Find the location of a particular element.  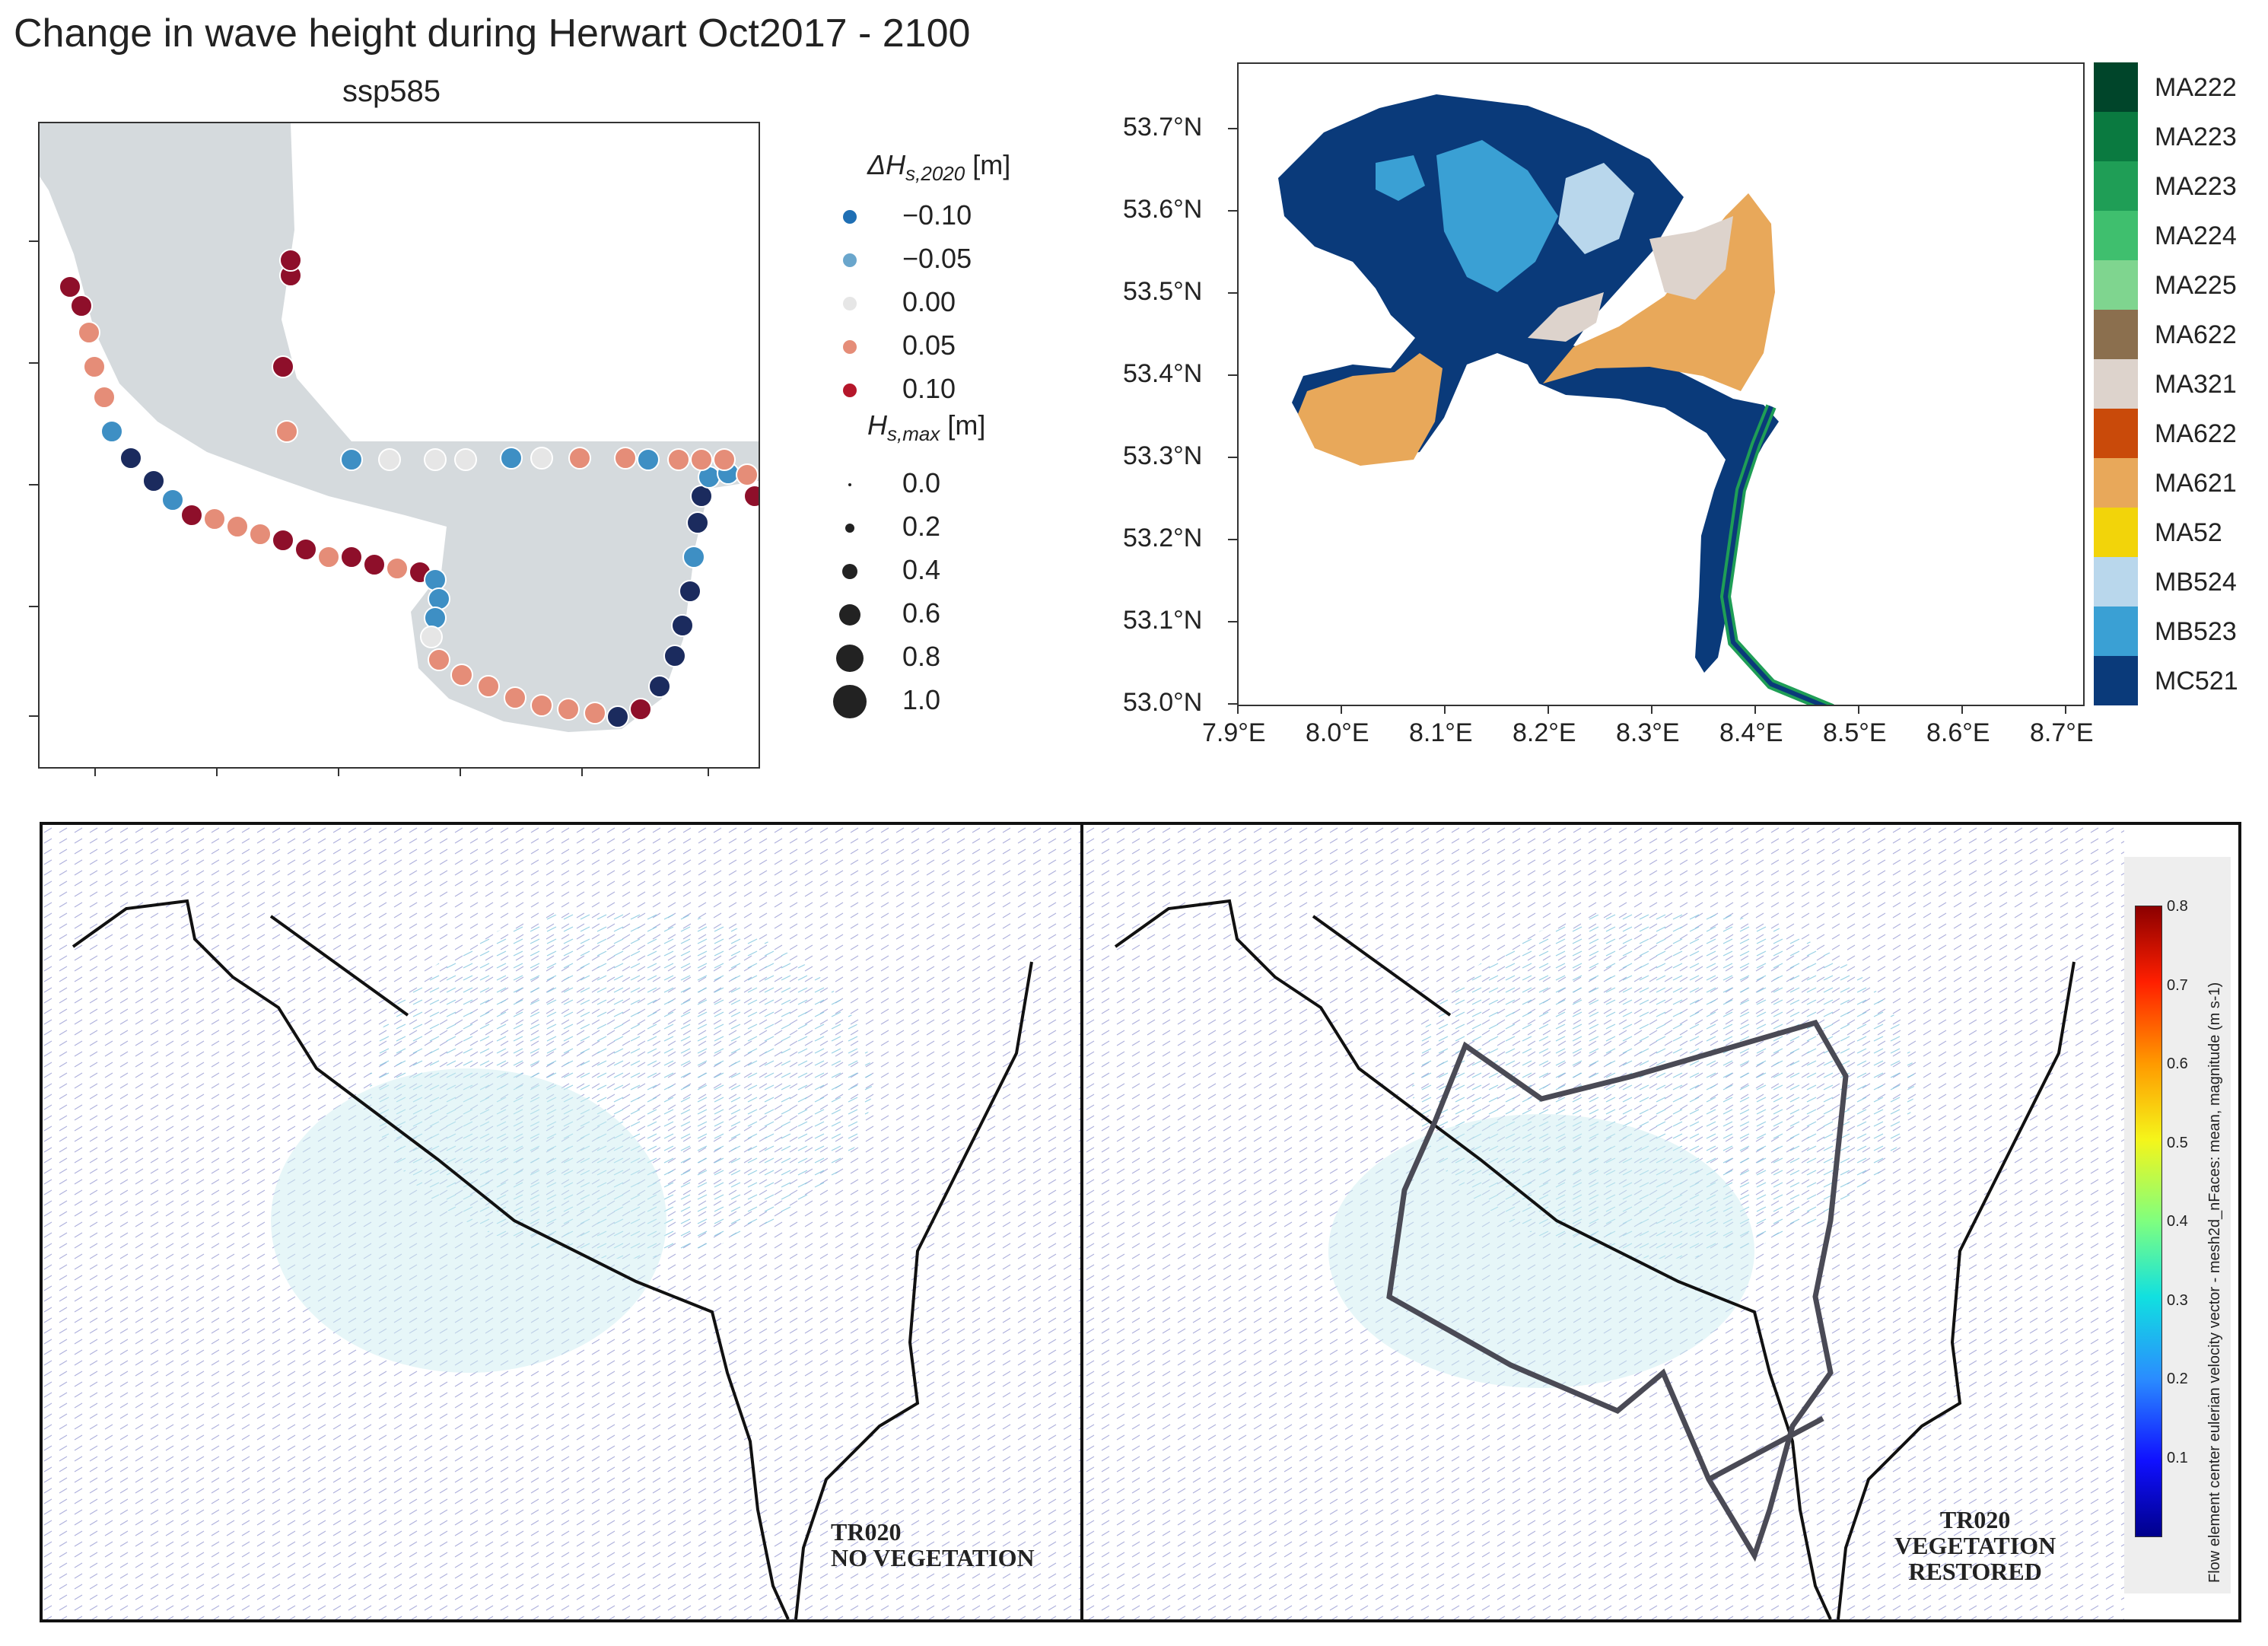

panel-a-map is located at coordinates (399, 445).